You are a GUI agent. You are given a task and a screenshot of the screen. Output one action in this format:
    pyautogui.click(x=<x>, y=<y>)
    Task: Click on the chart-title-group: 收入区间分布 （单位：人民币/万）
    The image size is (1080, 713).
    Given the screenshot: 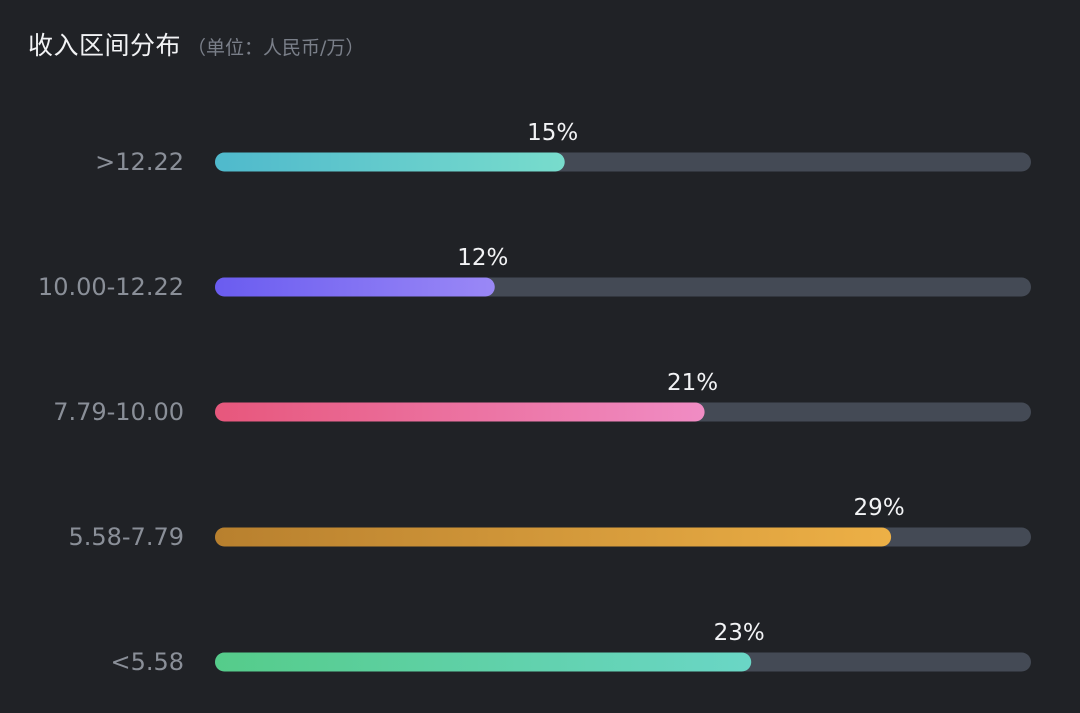 What is the action you would take?
    pyautogui.click(x=196, y=46)
    